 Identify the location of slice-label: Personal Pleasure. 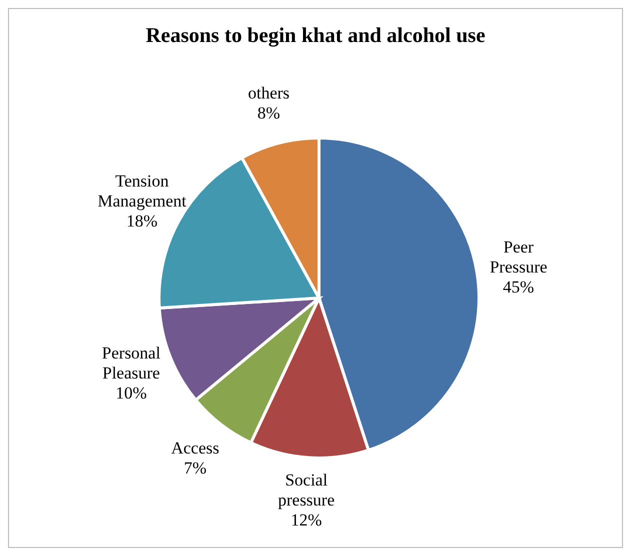
(131, 362).